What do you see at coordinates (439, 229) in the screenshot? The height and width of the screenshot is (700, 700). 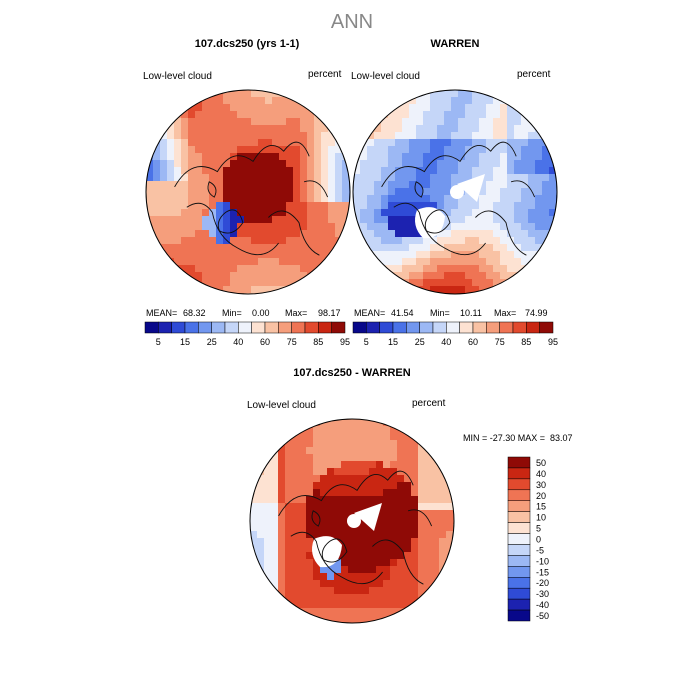 I see `coastline` at bounding box center [439, 229].